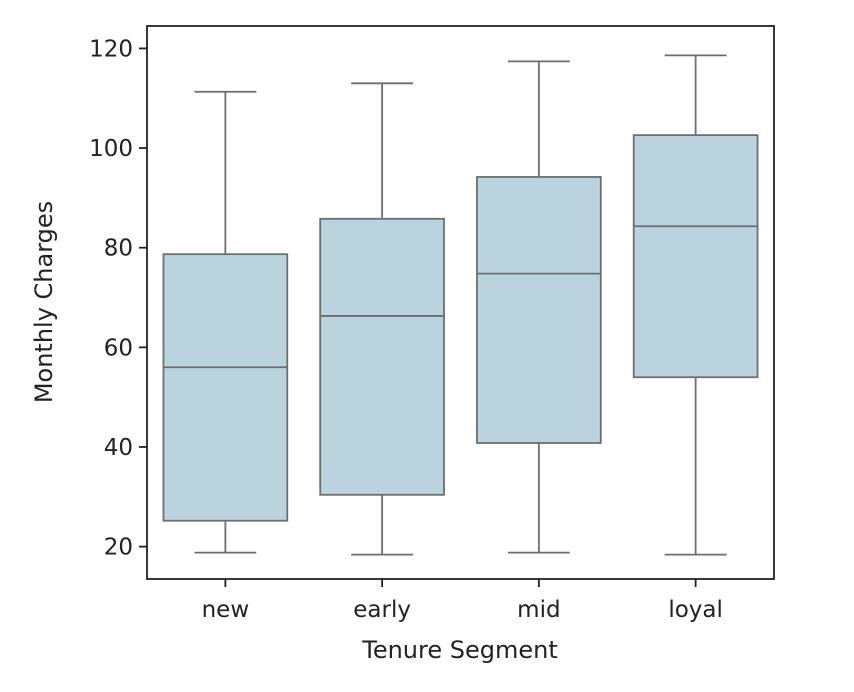 This screenshot has height=692, width=854. I want to click on box-early, so click(382, 319).